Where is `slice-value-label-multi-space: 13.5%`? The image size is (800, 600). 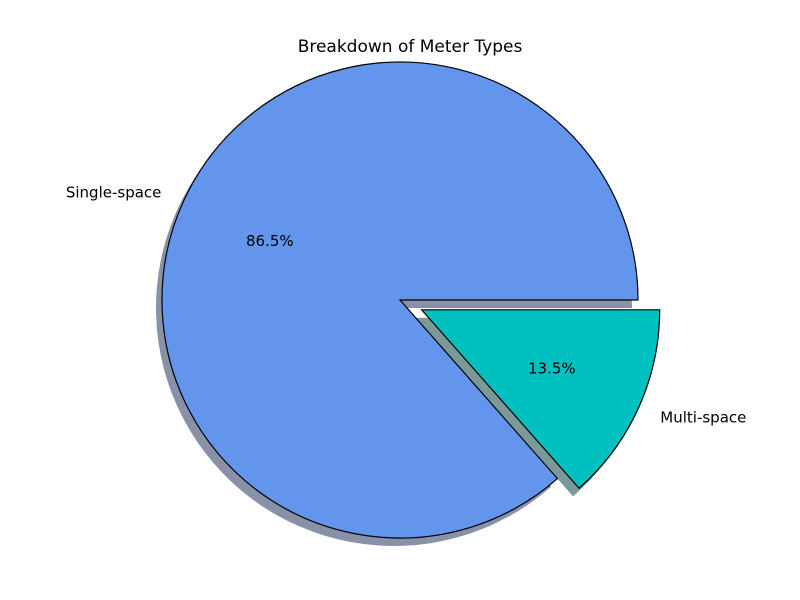 slice-value-label-multi-space: 13.5% is located at coordinates (552, 369).